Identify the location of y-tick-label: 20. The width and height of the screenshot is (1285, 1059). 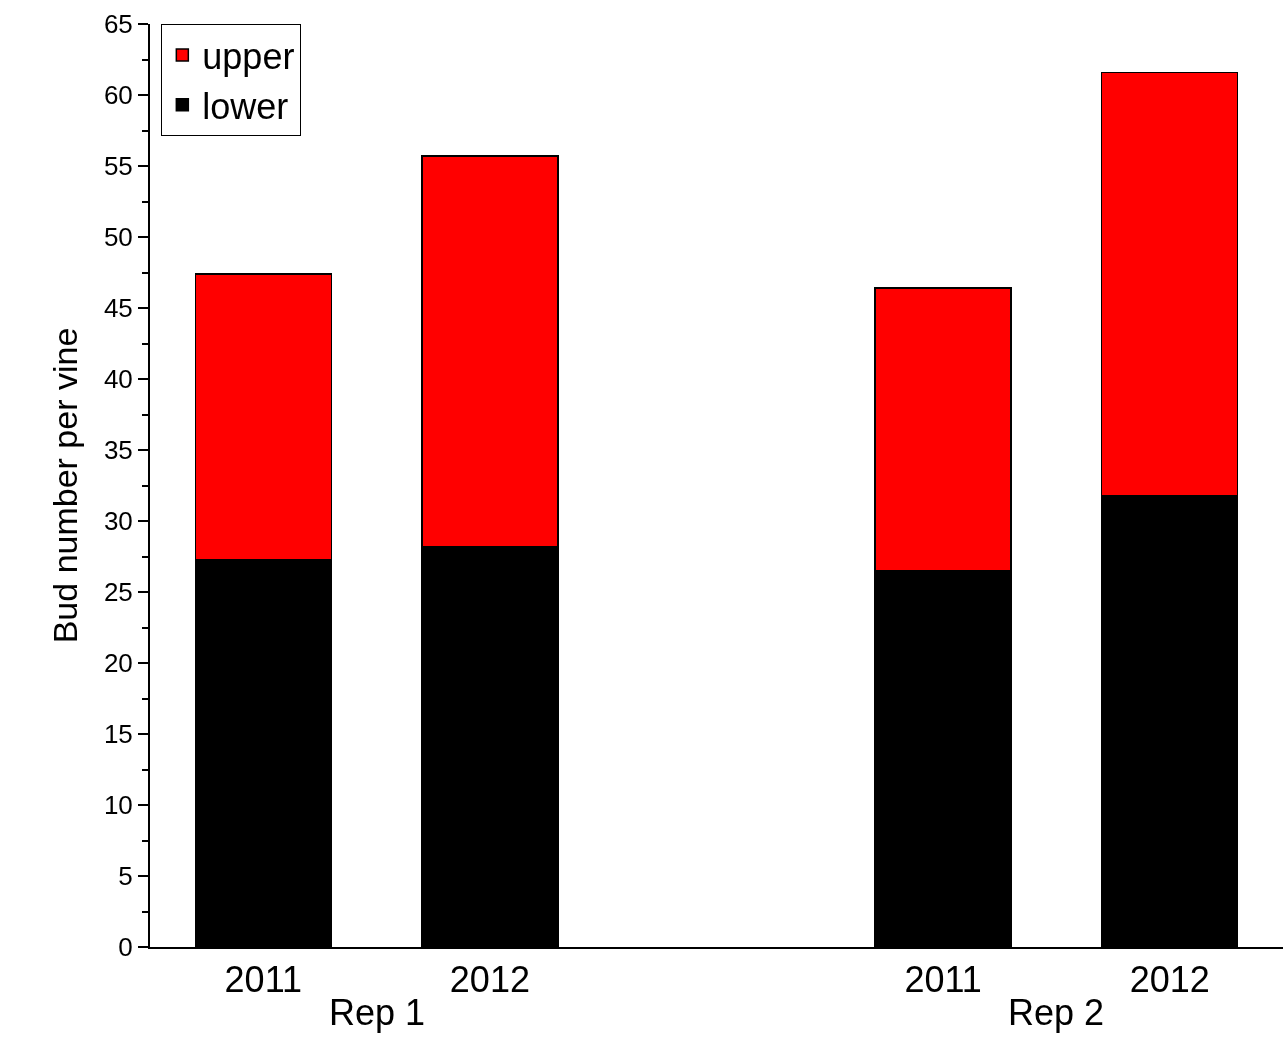
(118, 663).